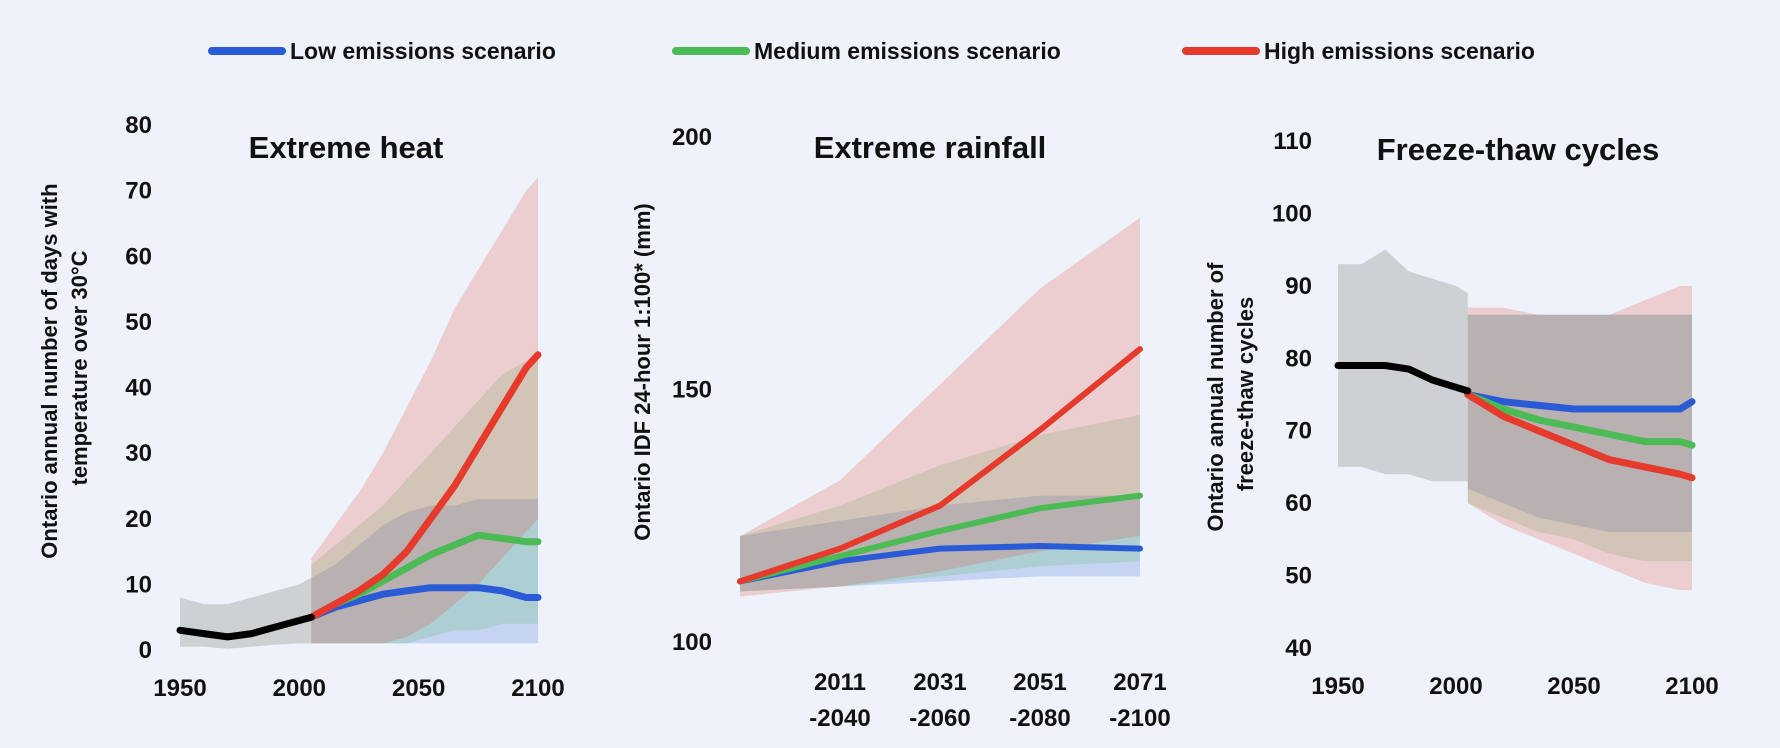 This screenshot has width=1780, height=748. What do you see at coordinates (1399, 51) in the screenshot?
I see `legend-label-high: High emissions scenario` at bounding box center [1399, 51].